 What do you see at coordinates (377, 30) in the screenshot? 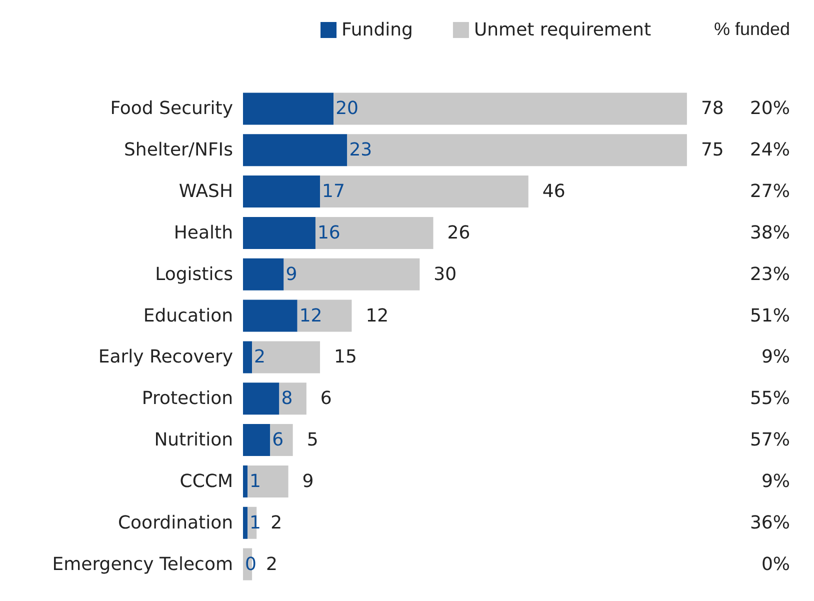
I see `legend-label: Funding` at bounding box center [377, 30].